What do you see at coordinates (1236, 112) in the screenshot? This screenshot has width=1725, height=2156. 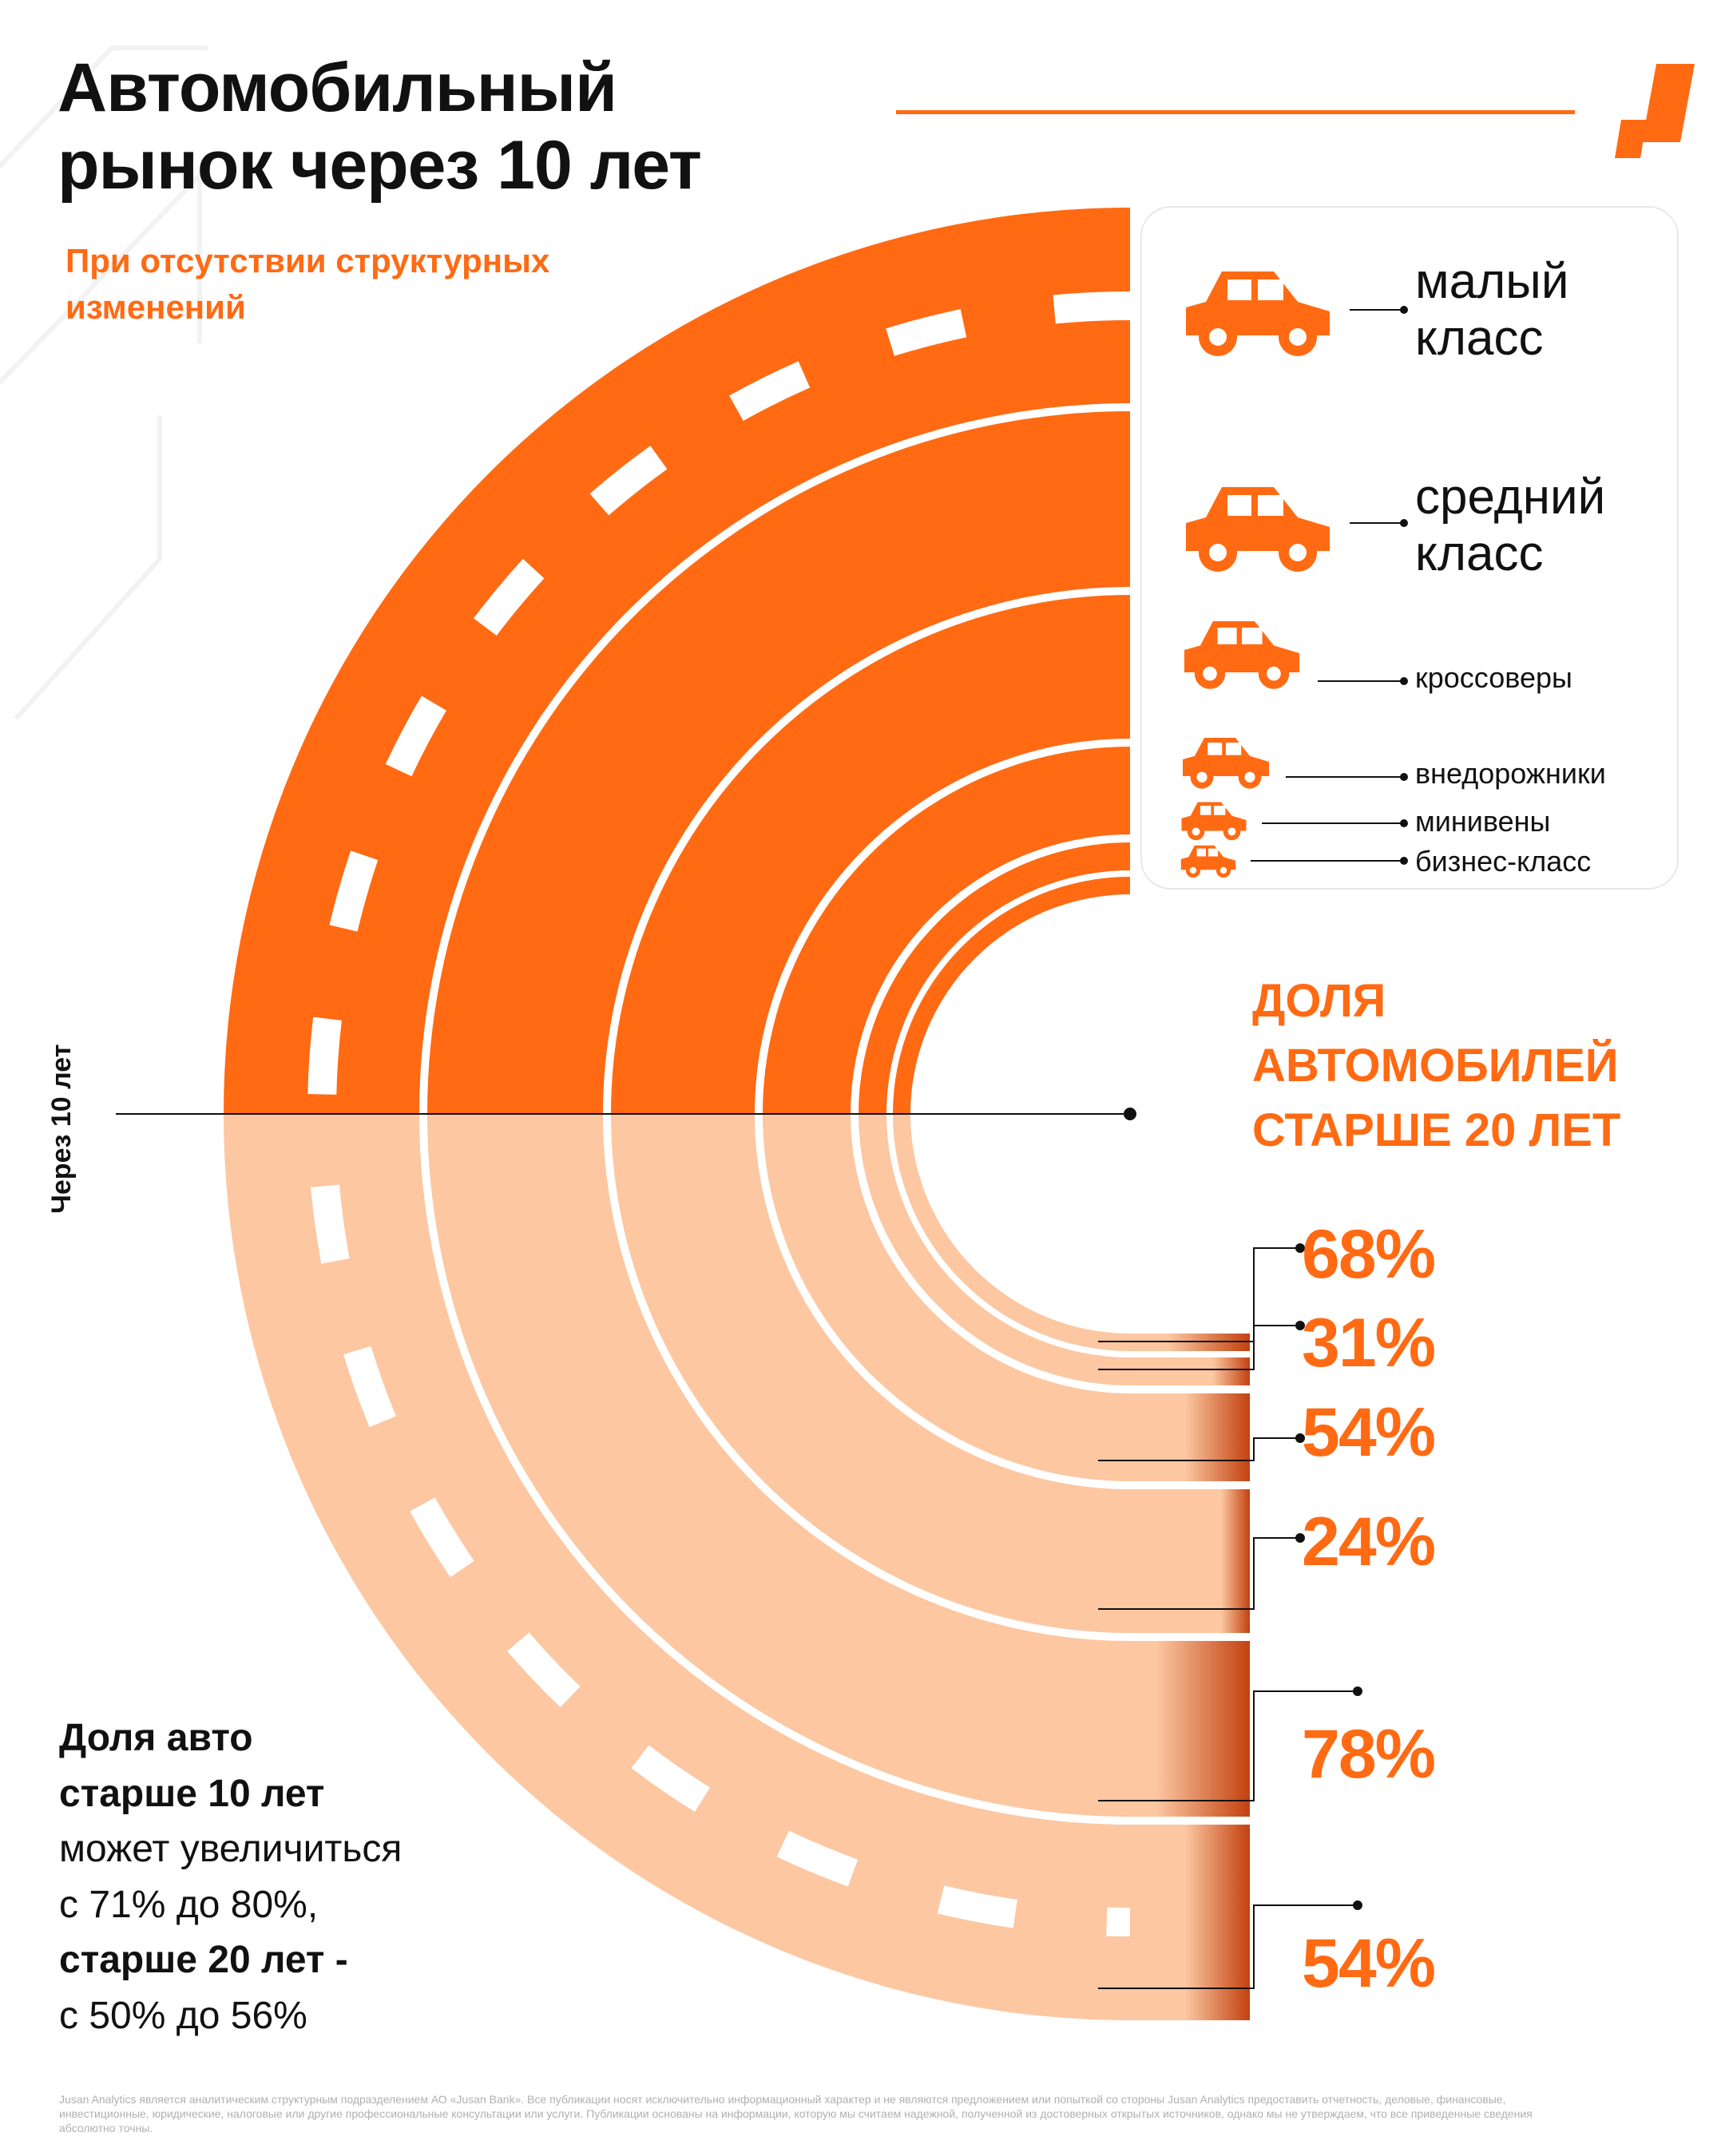 I see `header-divider` at bounding box center [1236, 112].